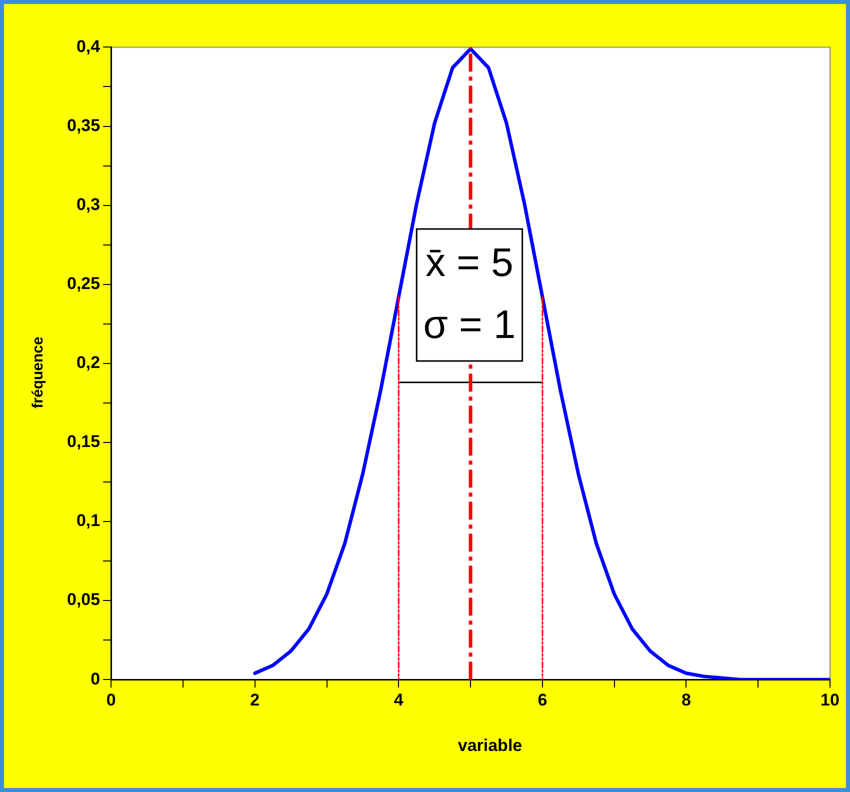 Image resolution: width=850 pixels, height=792 pixels. Describe the element at coordinates (470, 263) in the screenshot. I see `annotation: x̄ = 5` at that location.